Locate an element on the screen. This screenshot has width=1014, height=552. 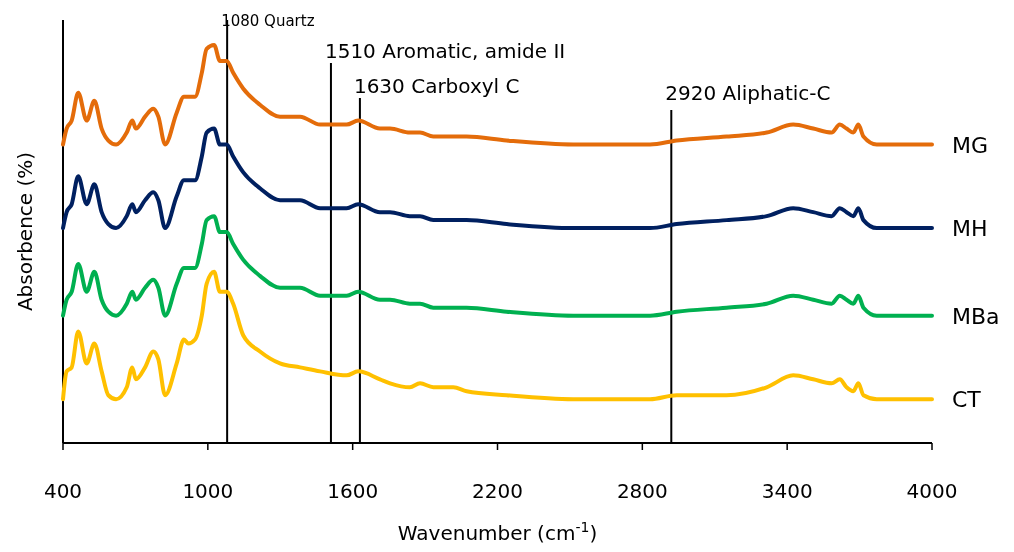
y-axis-title: Absorbence (%) is located at coordinates (25, 231).